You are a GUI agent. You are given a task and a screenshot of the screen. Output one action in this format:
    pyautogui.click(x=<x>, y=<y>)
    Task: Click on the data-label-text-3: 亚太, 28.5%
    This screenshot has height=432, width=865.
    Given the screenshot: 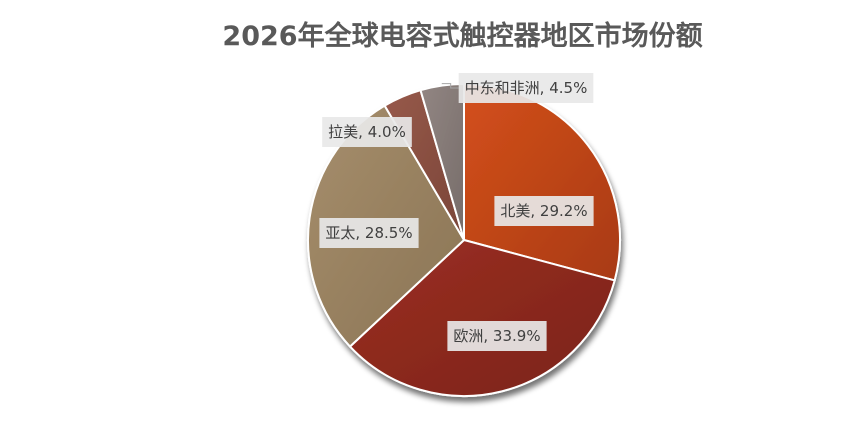 What is the action you would take?
    pyautogui.click(x=368, y=233)
    